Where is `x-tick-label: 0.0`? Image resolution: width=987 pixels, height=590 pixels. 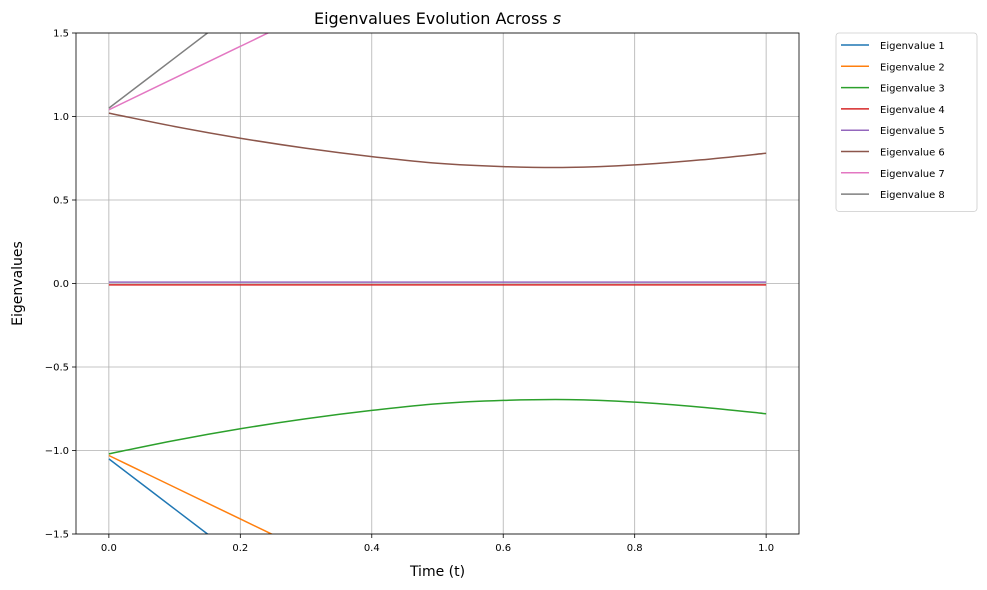
x-tick-label: 0.0 is located at coordinates (109, 548).